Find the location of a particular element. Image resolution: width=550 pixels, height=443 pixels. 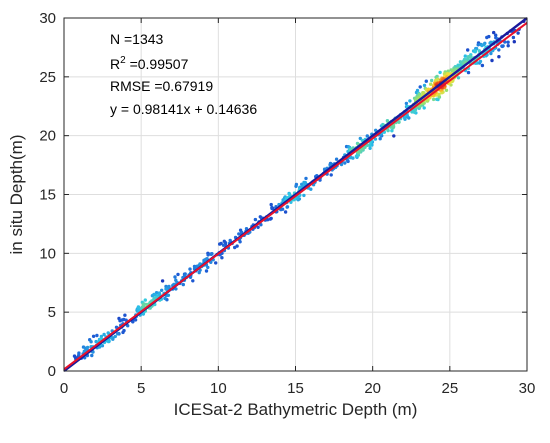

x-tick-label-6: 30 is located at coordinates (527, 388).